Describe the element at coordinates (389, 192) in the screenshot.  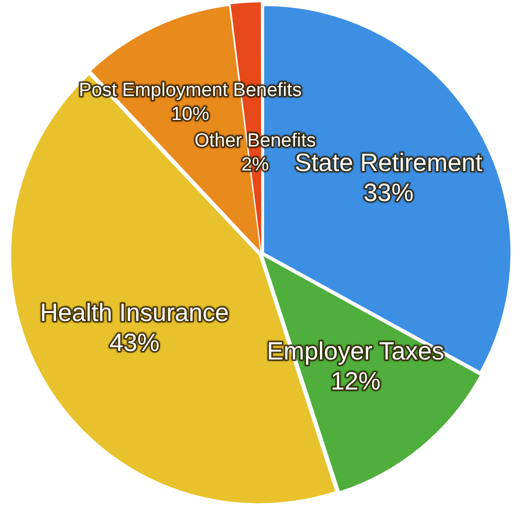
I see `data-label: 33%` at that location.